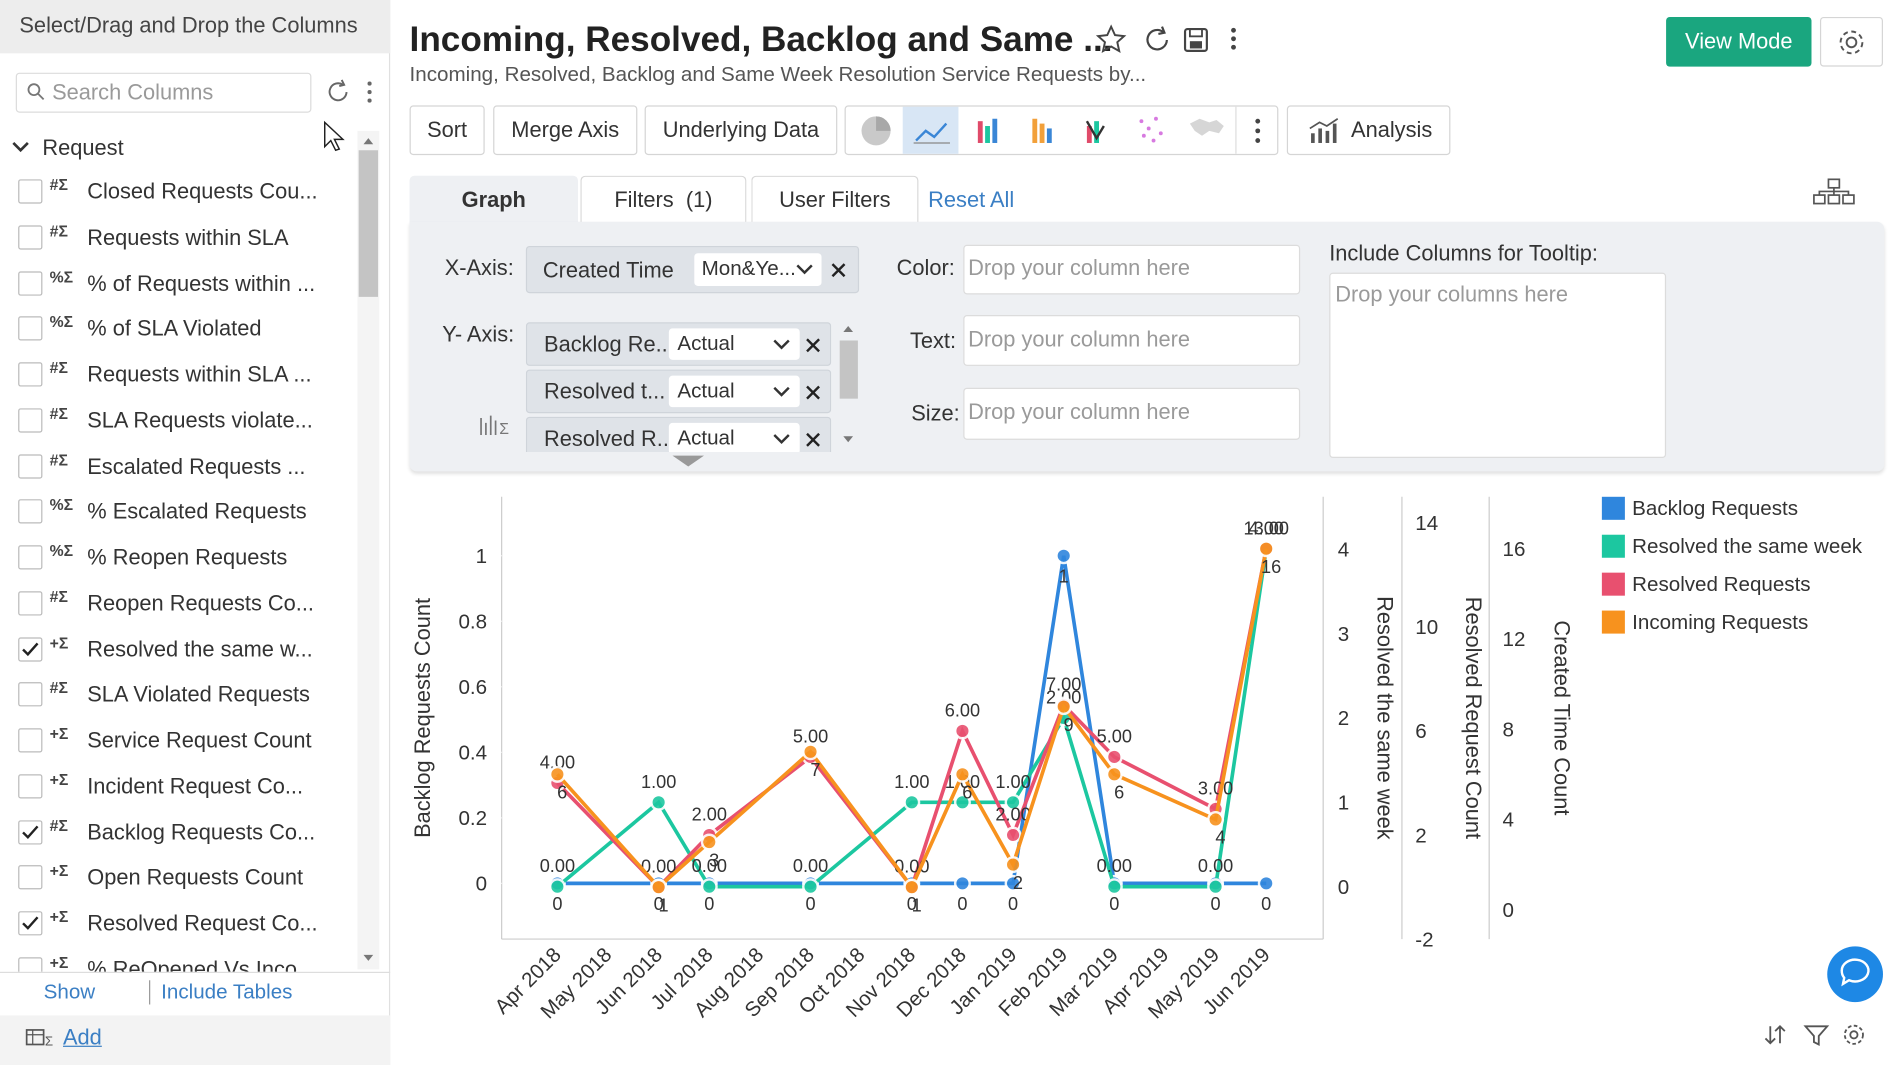  I want to click on legend-label: Incoming Requests, so click(1720, 622).